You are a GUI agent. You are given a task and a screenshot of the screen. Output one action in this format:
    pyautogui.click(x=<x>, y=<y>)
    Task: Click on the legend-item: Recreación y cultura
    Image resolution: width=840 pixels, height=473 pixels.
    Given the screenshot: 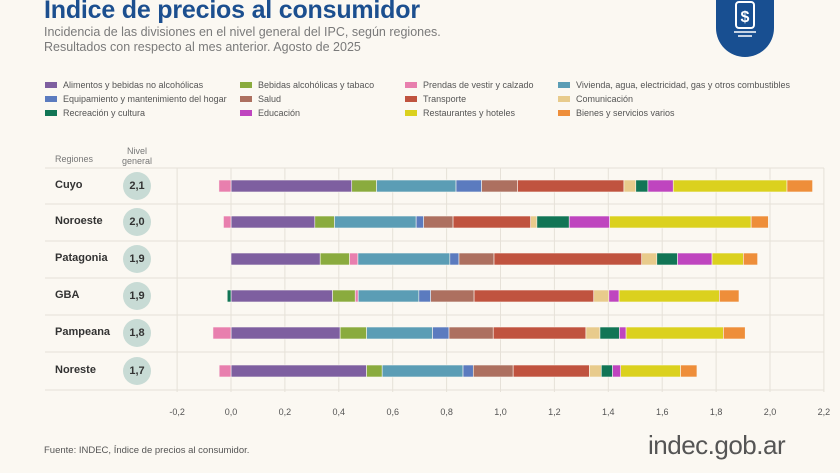 What is the action you would take?
    pyautogui.click(x=95, y=113)
    